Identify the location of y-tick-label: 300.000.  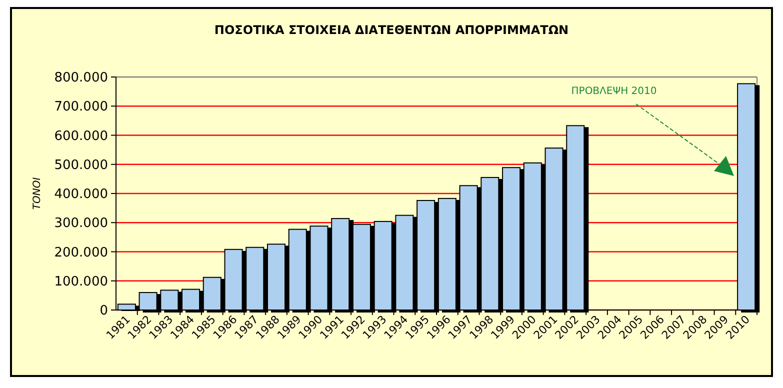
(81, 224).